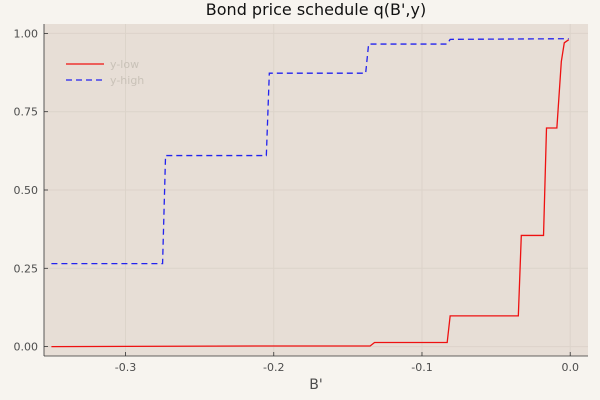 The height and width of the screenshot is (400, 600). What do you see at coordinates (315, 385) in the screenshot?
I see `x-axis-label: B'` at bounding box center [315, 385].